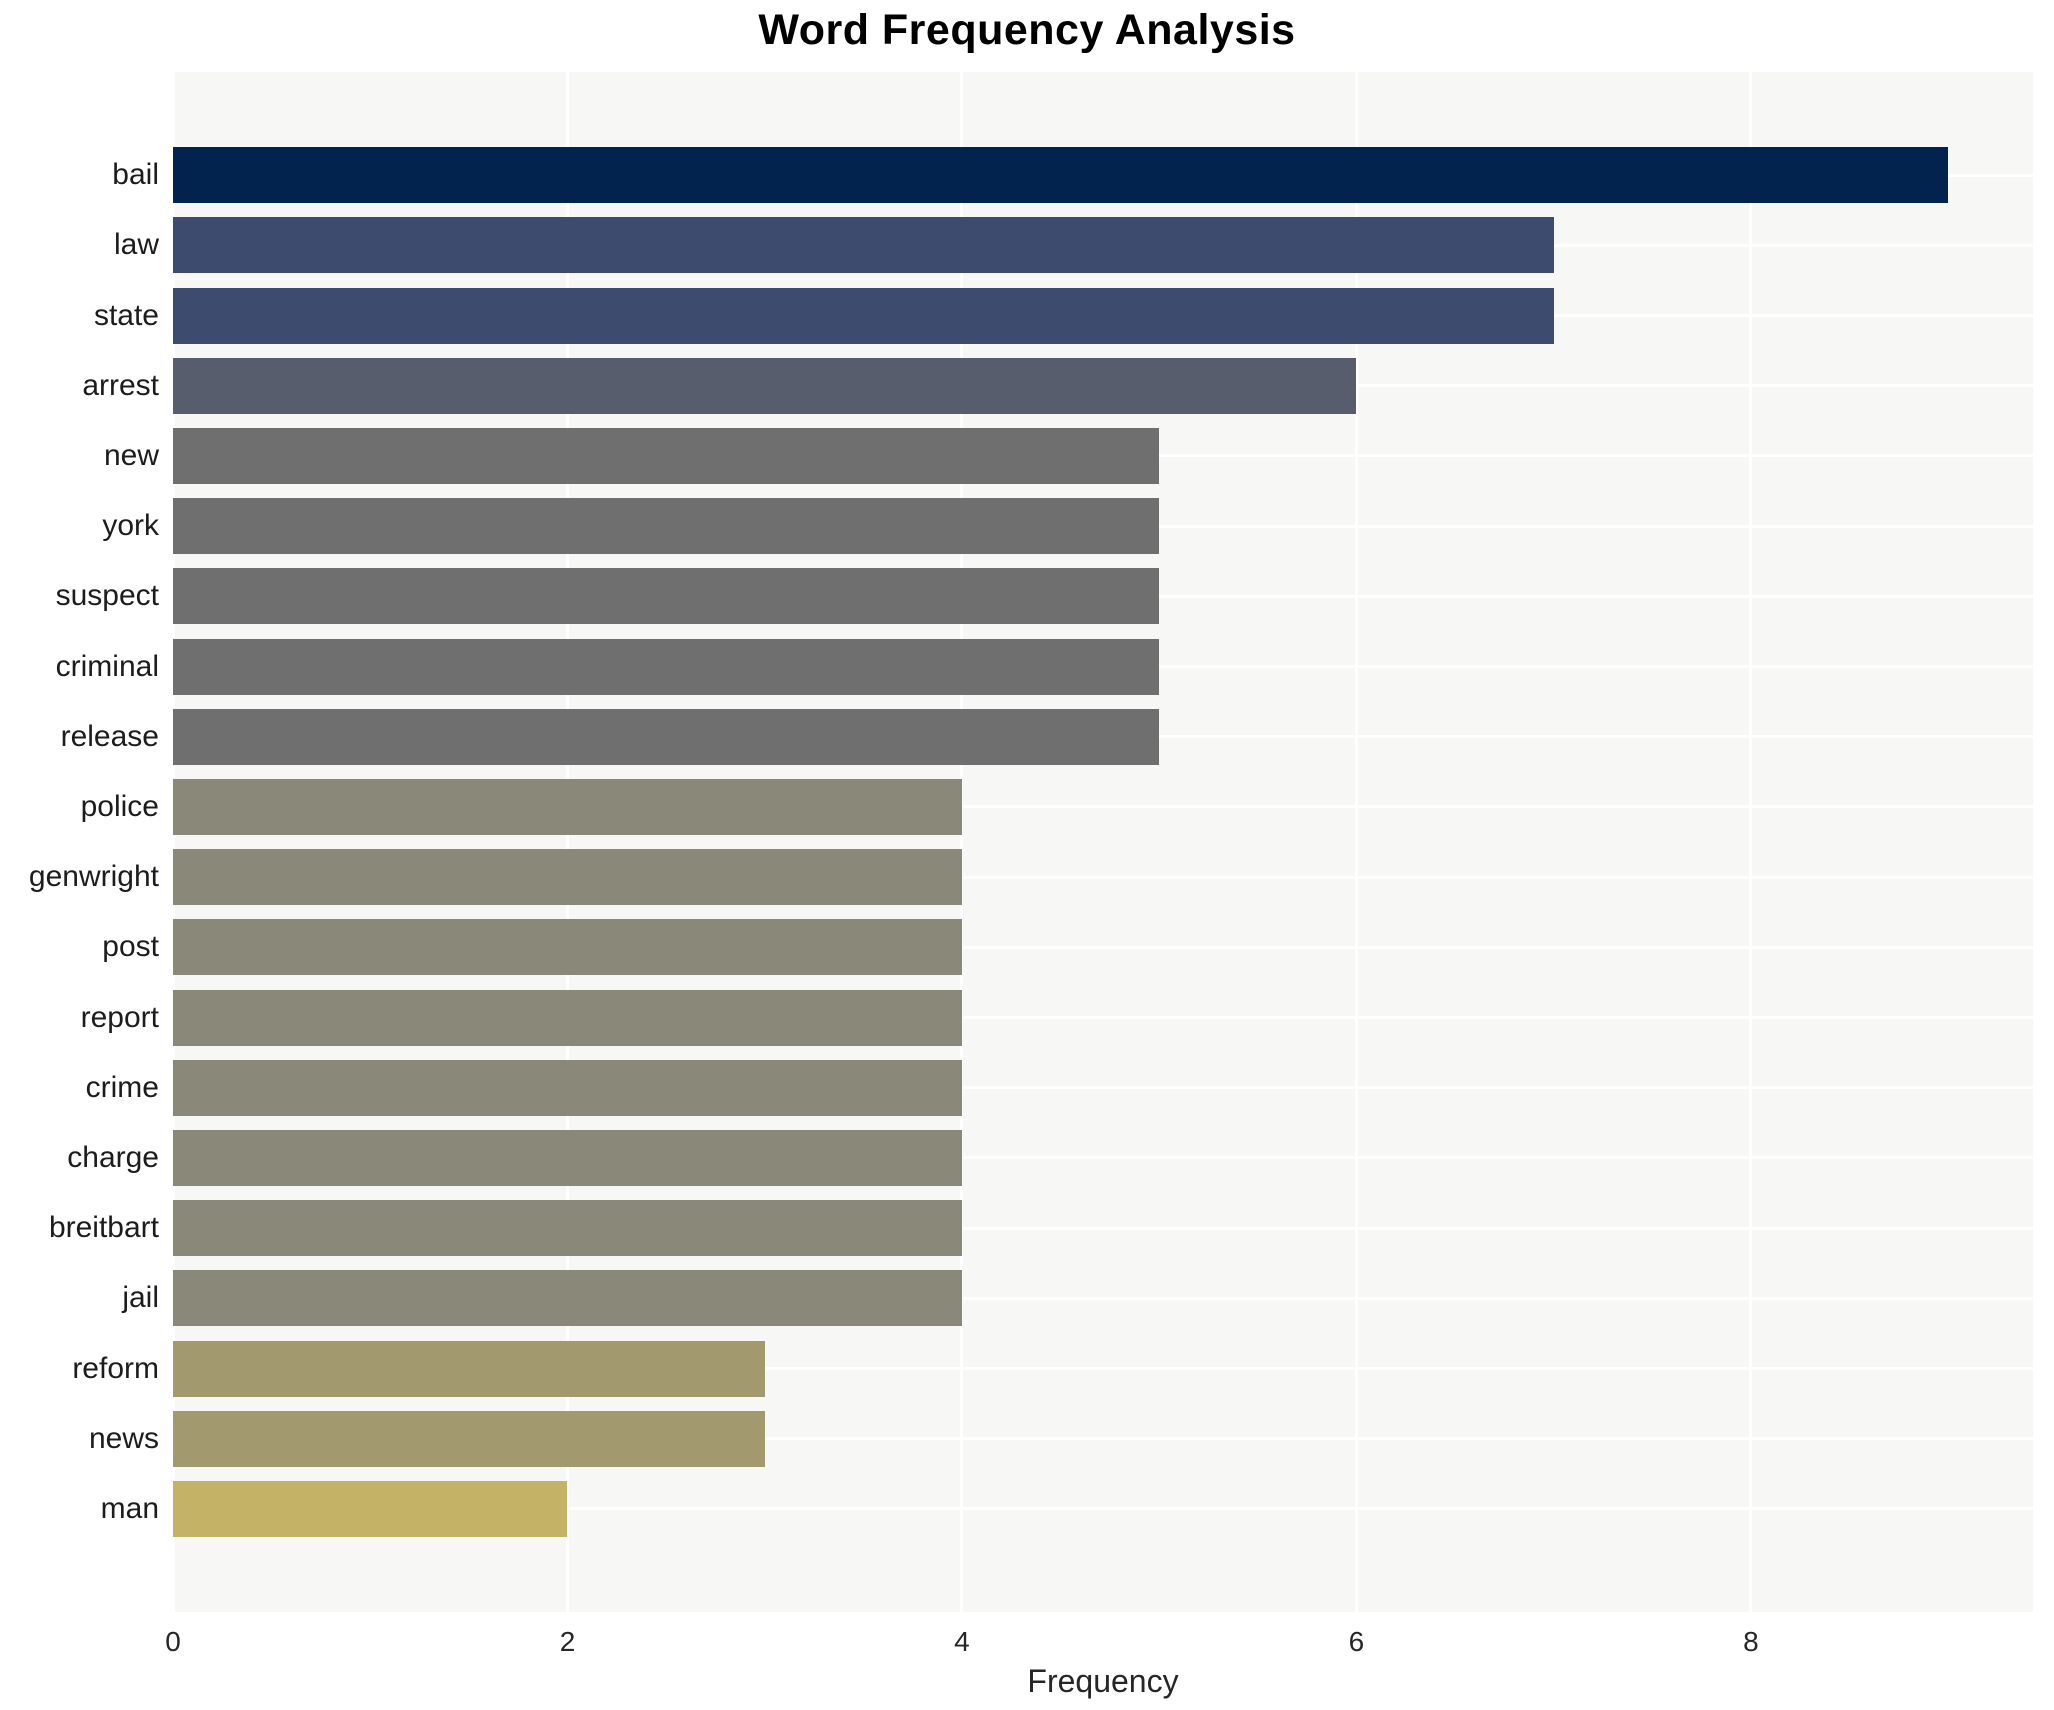  I want to click on bar-man, so click(370, 1508).